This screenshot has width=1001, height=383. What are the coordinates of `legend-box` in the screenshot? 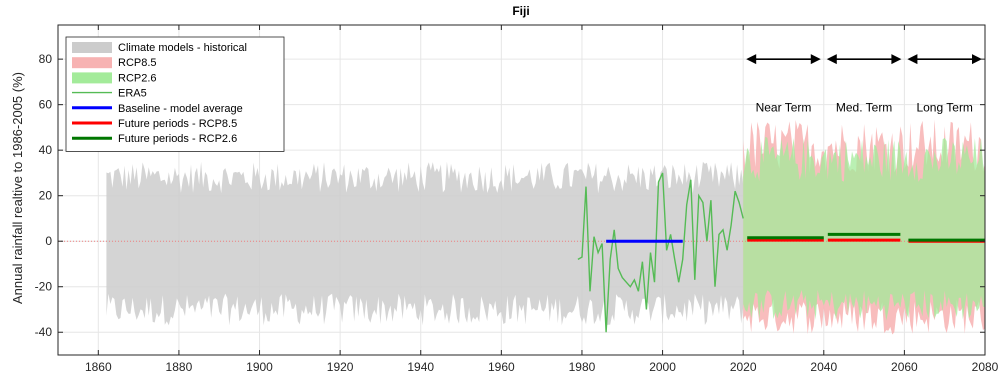 It's located at (175, 94).